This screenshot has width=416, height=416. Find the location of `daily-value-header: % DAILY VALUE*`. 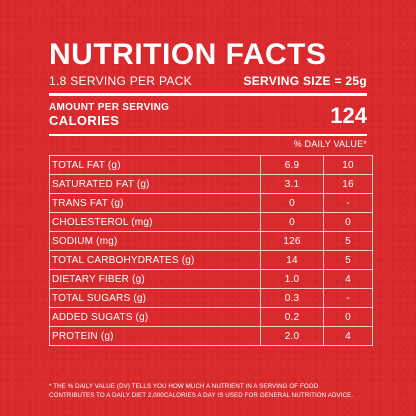

daily-value-header: % DAILY VALUE* is located at coordinates (330, 144).